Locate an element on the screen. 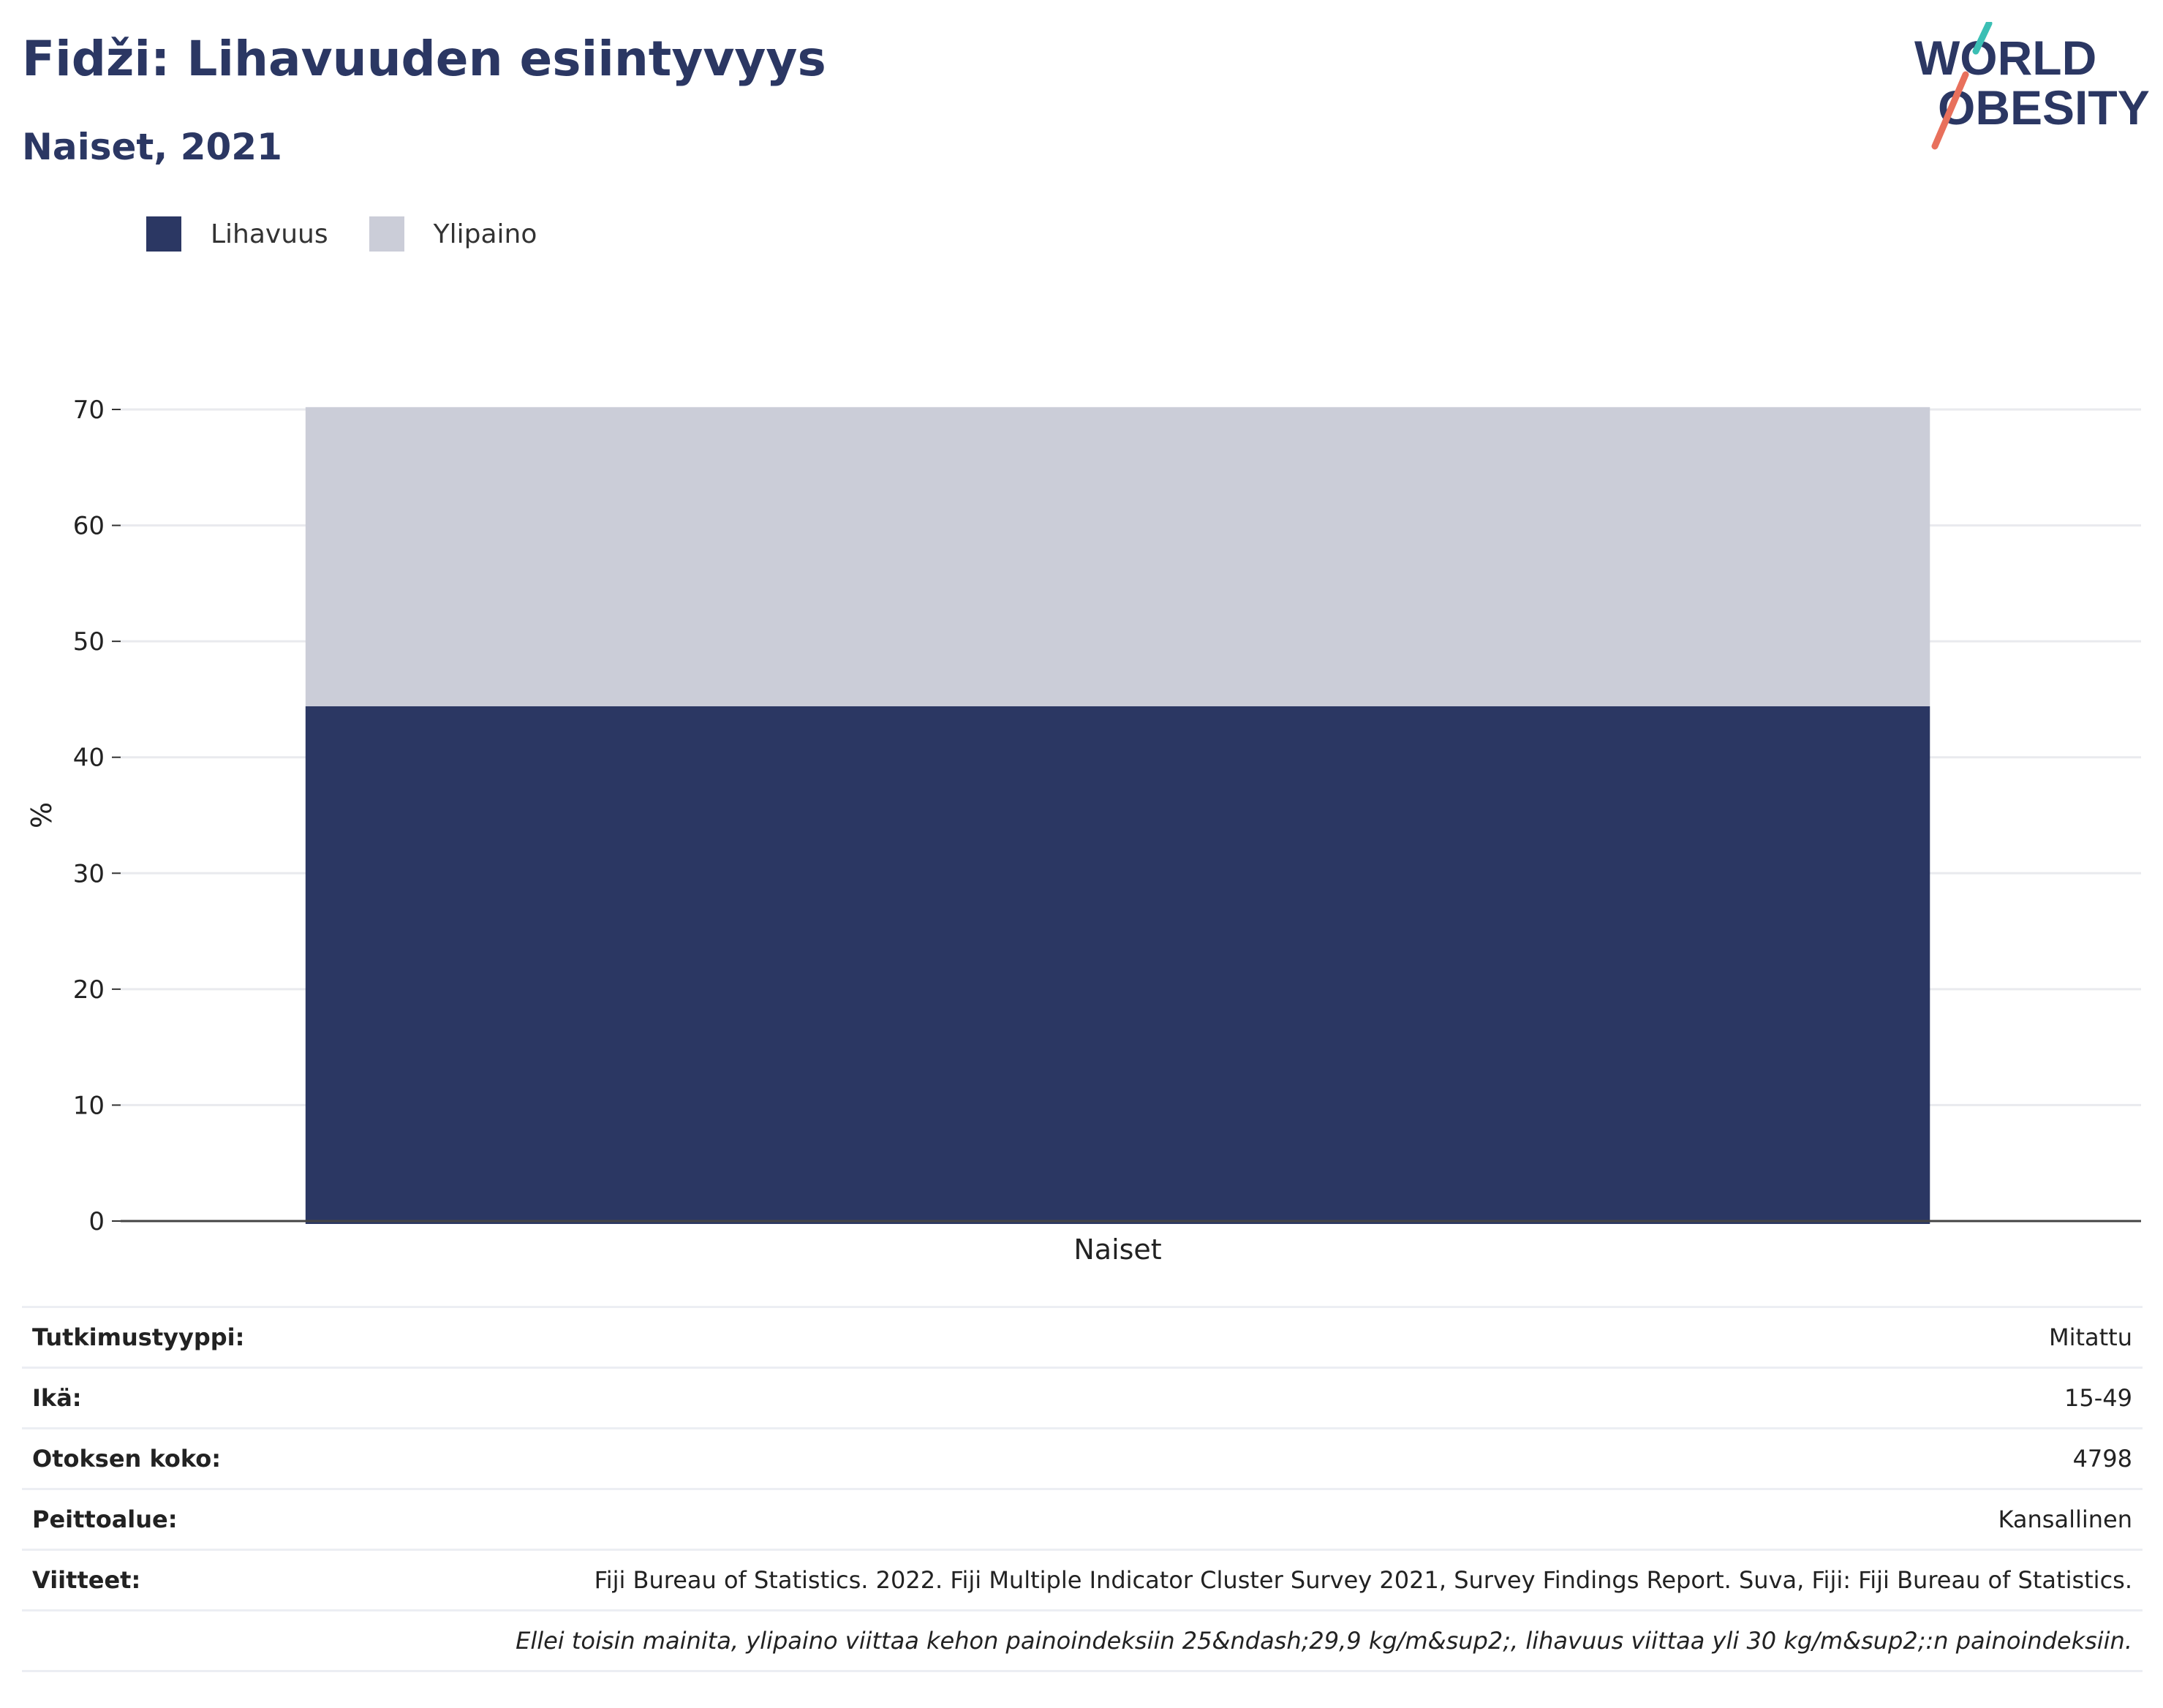  logo-line1: WORLD is located at coordinates (2005, 58).